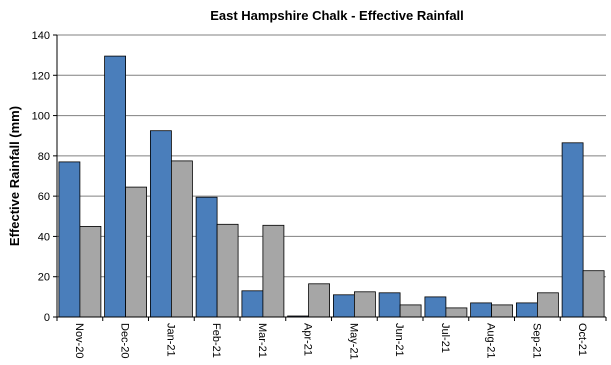 This screenshot has width=611, height=365. Describe the element at coordinates (14, 176) in the screenshot. I see `y-axis-label: Effective Rainfall (mm)` at that location.